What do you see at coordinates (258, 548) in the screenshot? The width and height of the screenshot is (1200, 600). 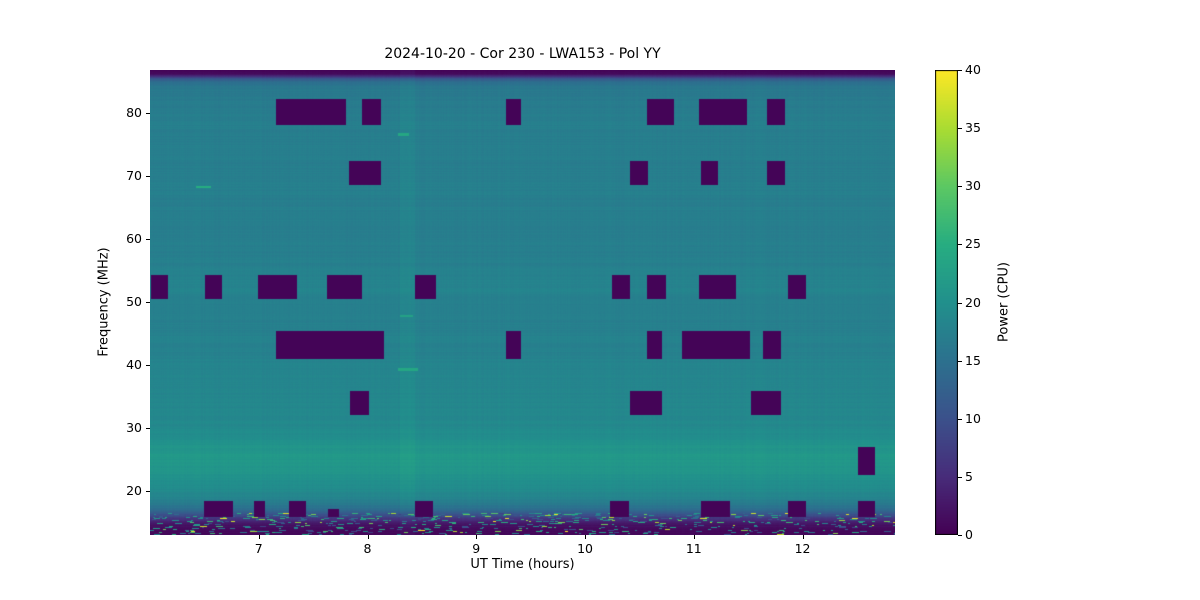 I see `x-tick-label: 7` at bounding box center [258, 548].